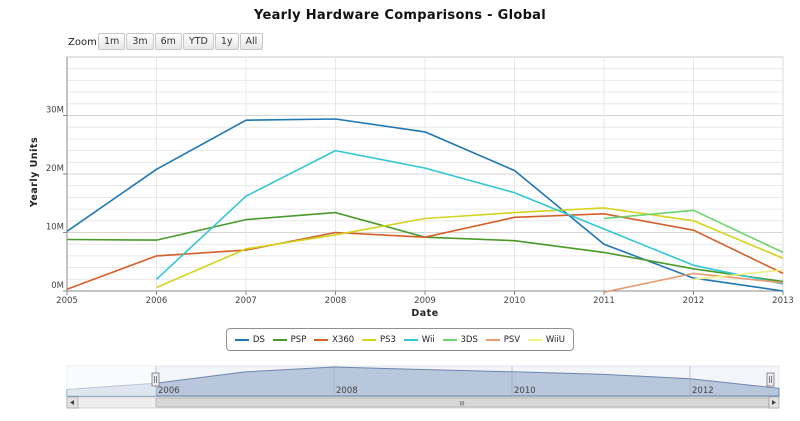 This screenshot has width=800, height=421. What do you see at coordinates (258, 339) in the screenshot?
I see `legend-label: DS` at bounding box center [258, 339].